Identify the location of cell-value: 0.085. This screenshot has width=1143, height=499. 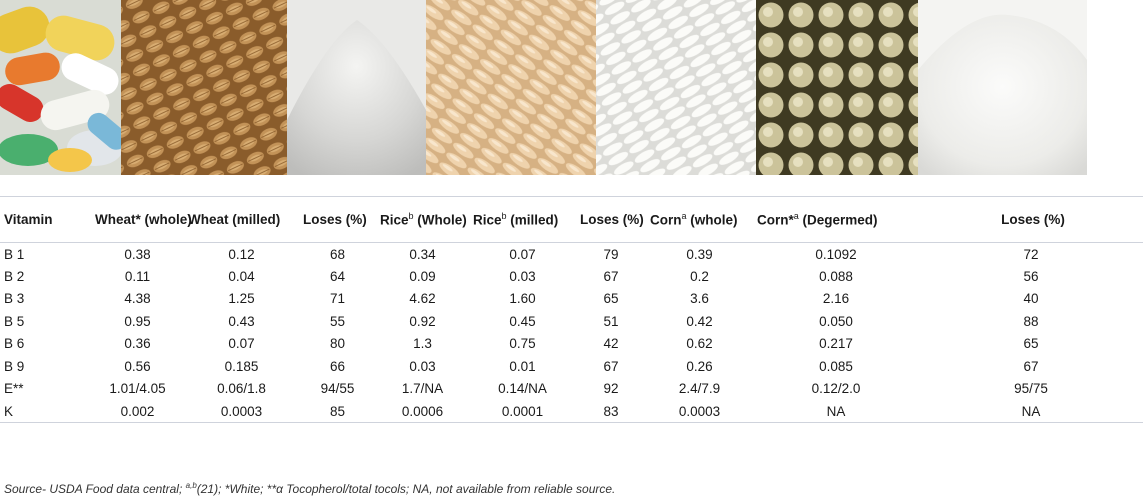
(836, 366).